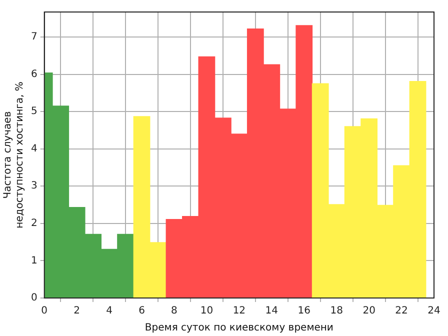 The image size is (448, 336). I want to click on x-tick-label: 4, so click(109, 311).